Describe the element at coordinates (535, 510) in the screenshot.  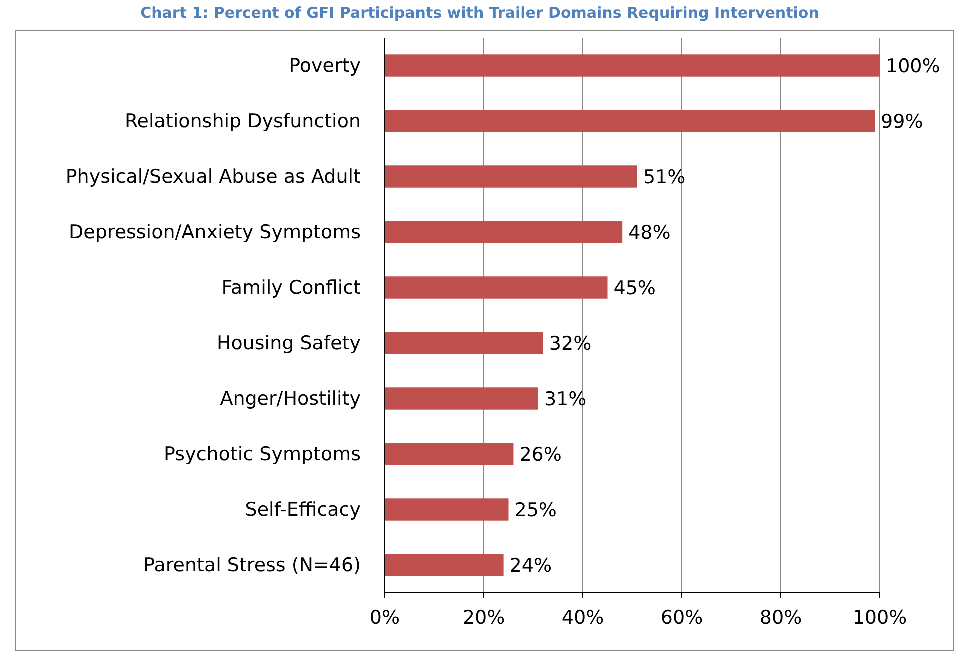
I see `data-label: 25%` at that location.